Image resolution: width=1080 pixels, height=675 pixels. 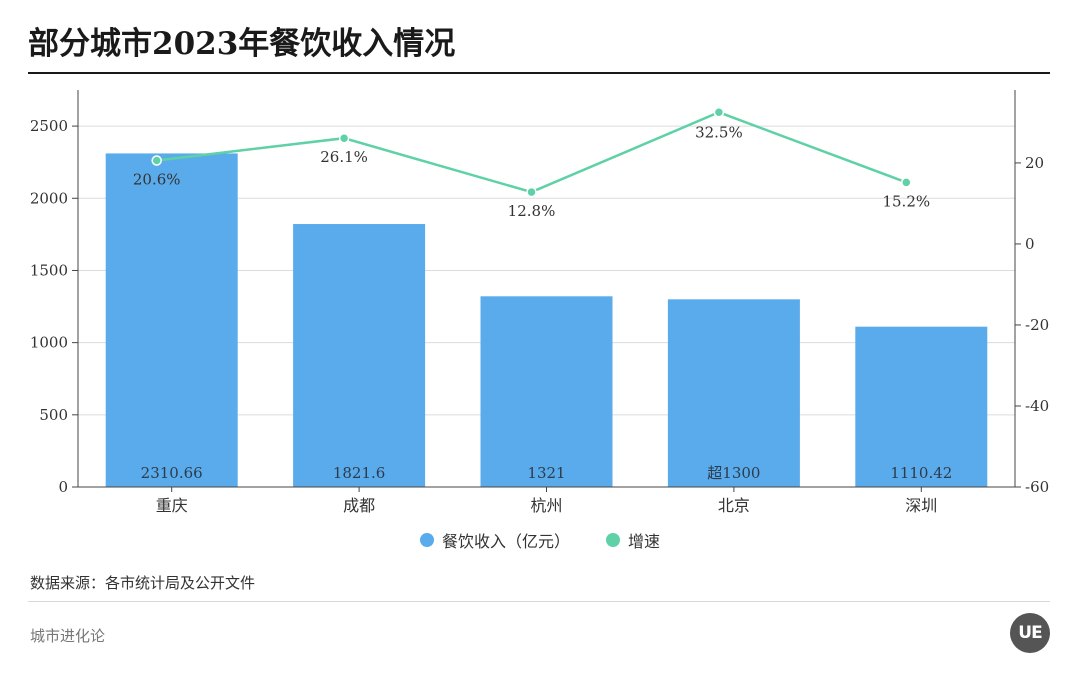 I want to click on legend-label-line: 增速, so click(x=644, y=541).